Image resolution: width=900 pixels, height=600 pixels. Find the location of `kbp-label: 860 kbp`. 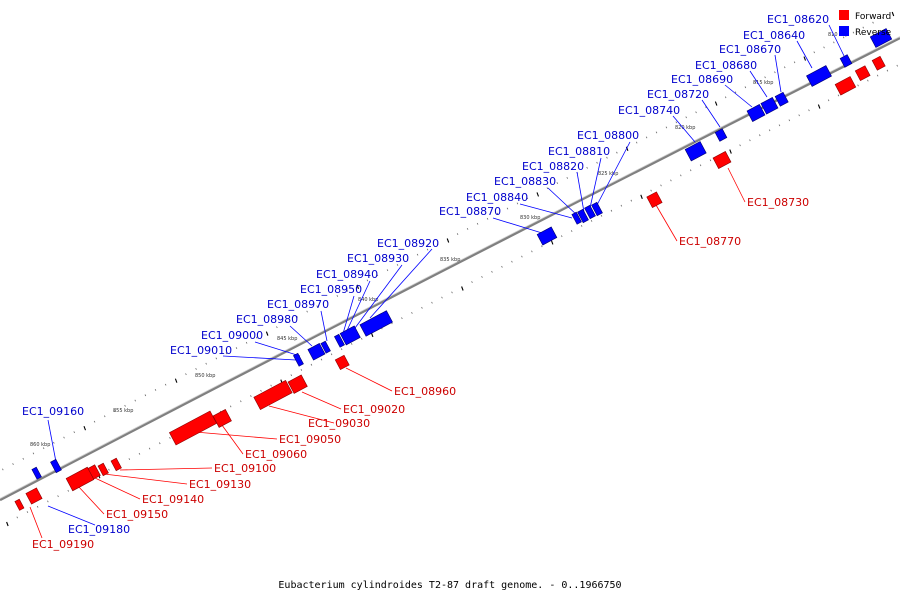

kbp-label: 860 kbp is located at coordinates (40, 445).